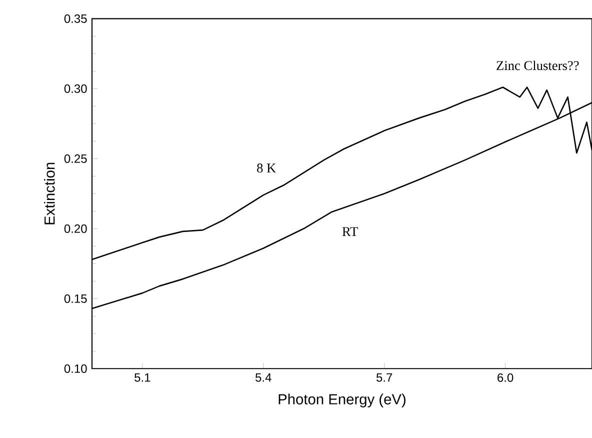  What do you see at coordinates (75, 228) in the screenshot?
I see `y-tick-label: 0.20` at bounding box center [75, 228].